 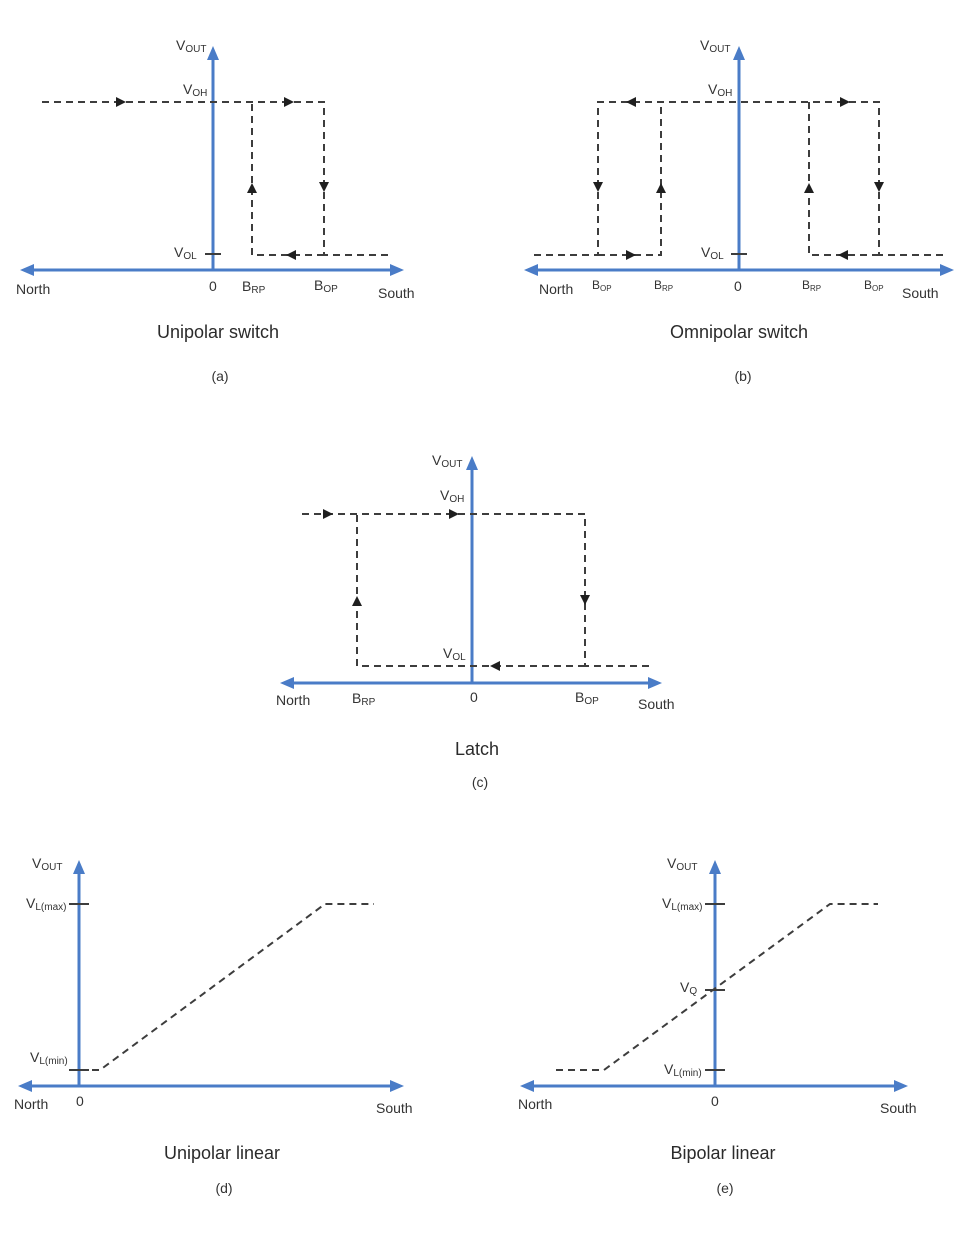 What do you see at coordinates (739, 332) in the screenshot?
I see `panel-b-title: Omnipolar switch` at bounding box center [739, 332].